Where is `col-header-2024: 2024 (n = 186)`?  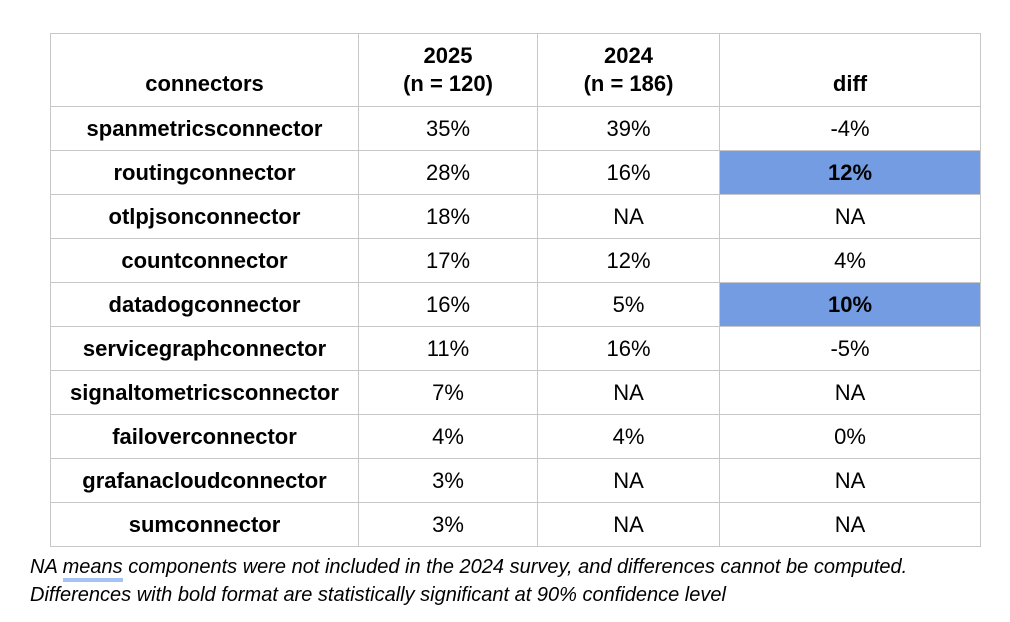
col-header-2024: 2024 (n = 186) is located at coordinates (628, 70).